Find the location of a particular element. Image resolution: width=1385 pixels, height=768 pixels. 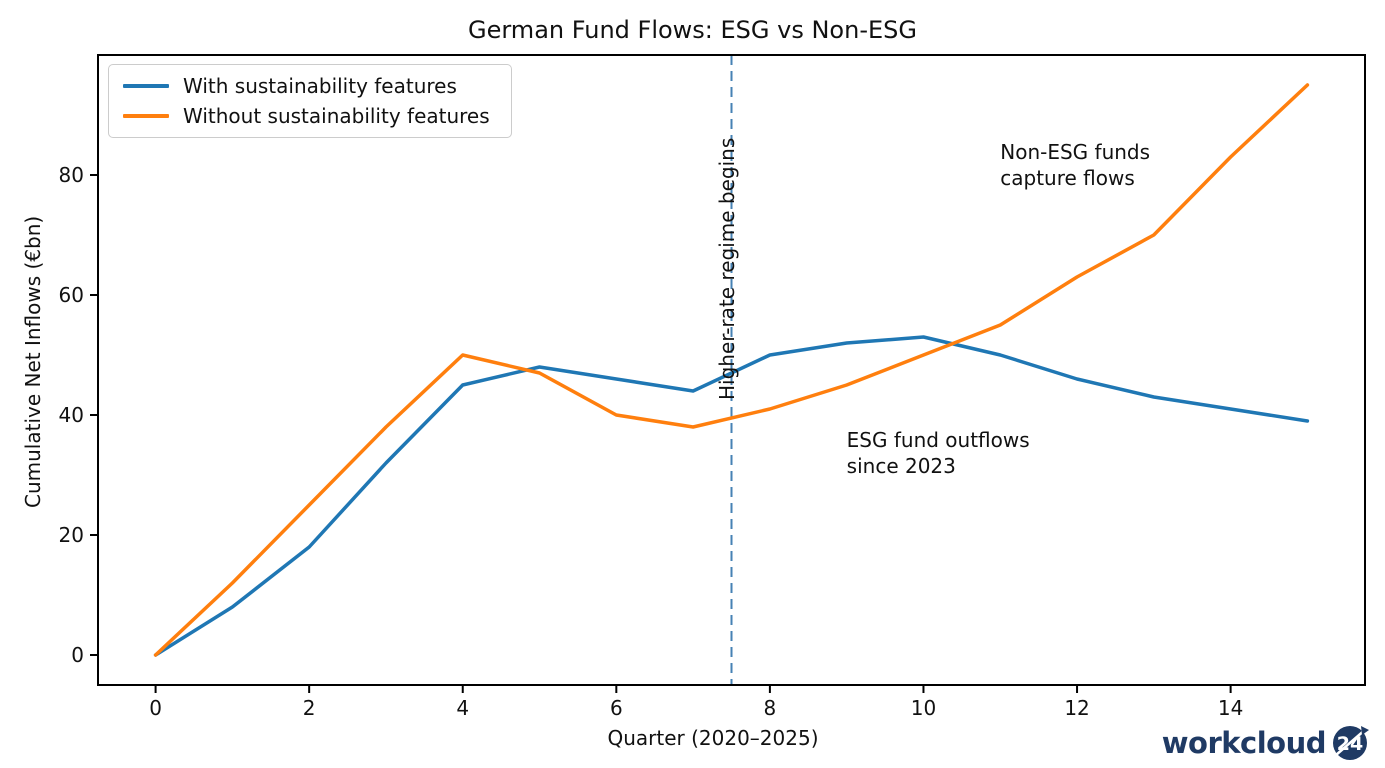

y-tick-label: 60 is located at coordinates (71, 295).